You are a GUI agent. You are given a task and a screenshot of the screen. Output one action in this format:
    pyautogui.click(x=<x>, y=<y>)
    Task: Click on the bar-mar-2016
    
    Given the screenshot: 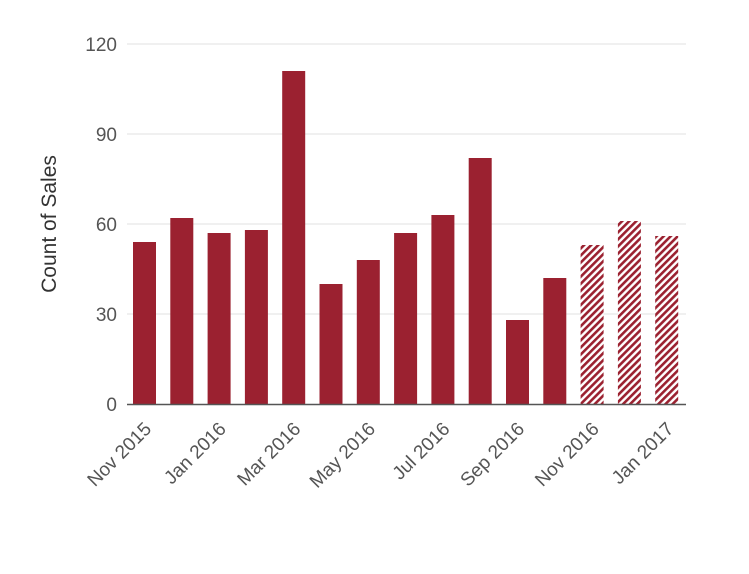 What is the action you would take?
    pyautogui.click(x=294, y=237)
    